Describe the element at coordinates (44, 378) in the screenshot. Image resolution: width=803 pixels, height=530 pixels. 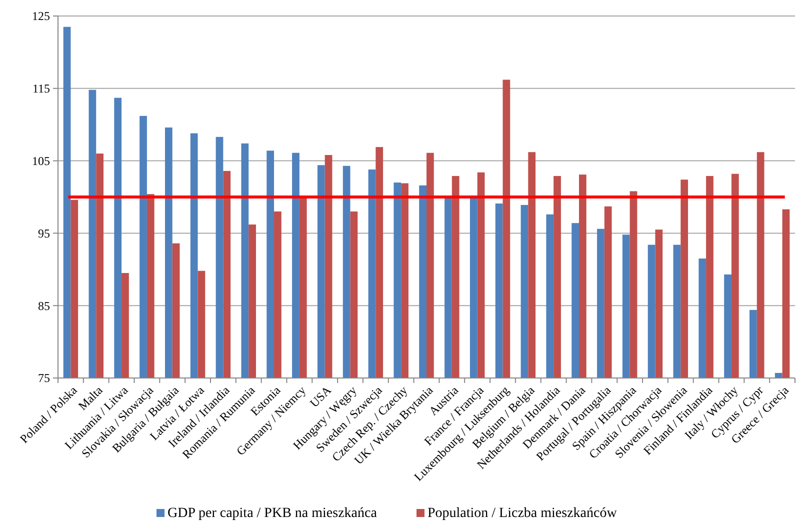
I see `y-tick-label: 75` at that location.